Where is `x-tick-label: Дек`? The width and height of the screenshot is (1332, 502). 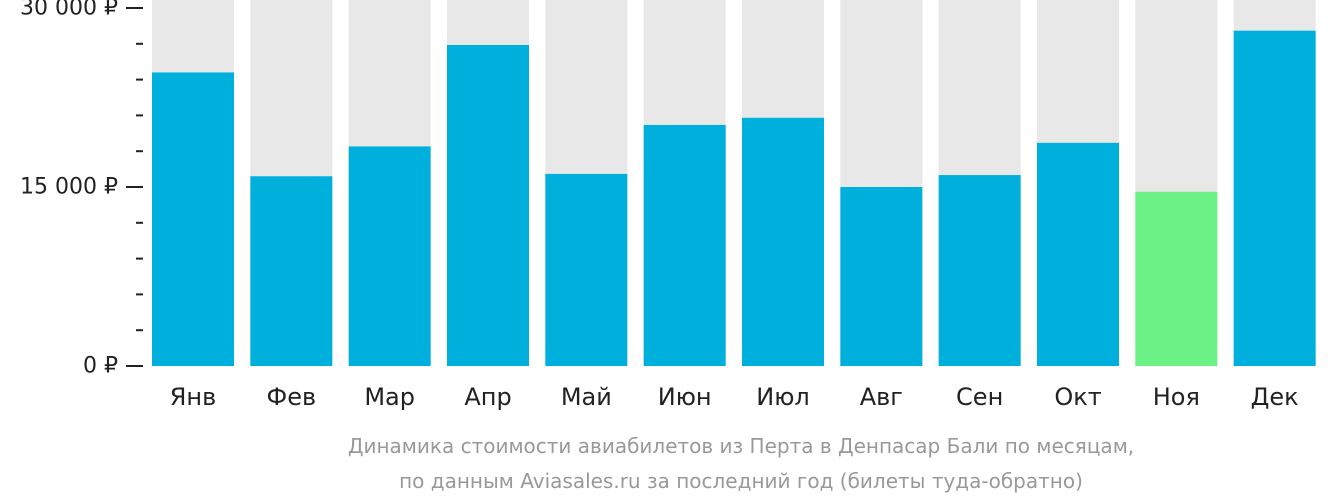 x-tick-label: Дек is located at coordinates (1275, 397).